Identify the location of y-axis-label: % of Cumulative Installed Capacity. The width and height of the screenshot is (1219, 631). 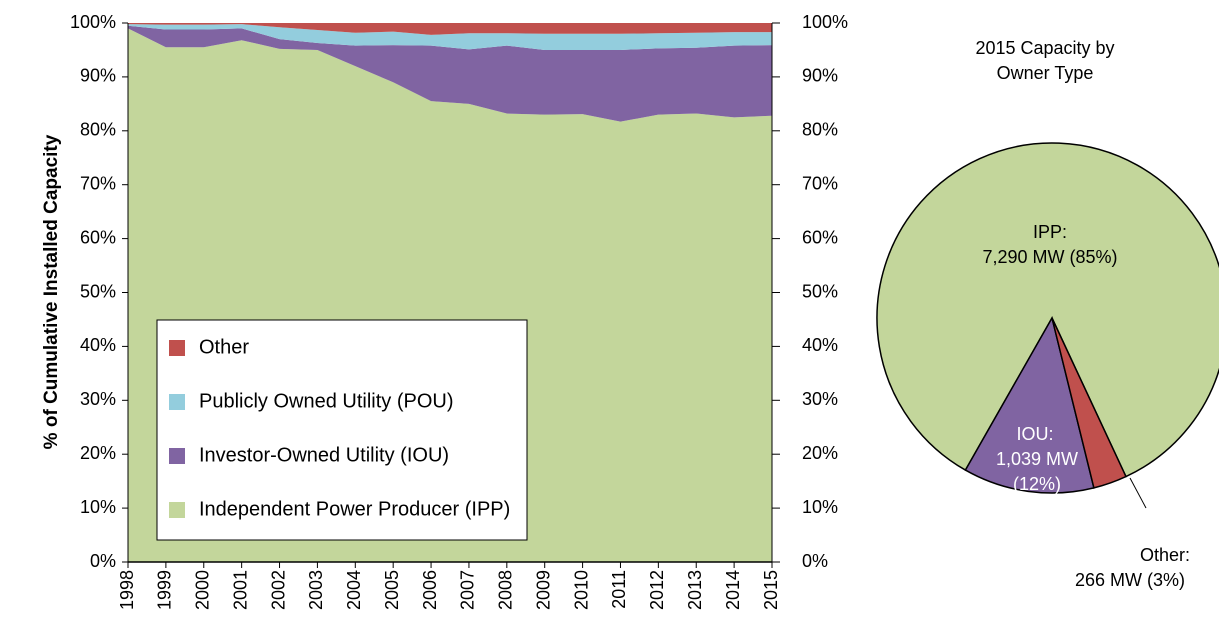
(51, 291).